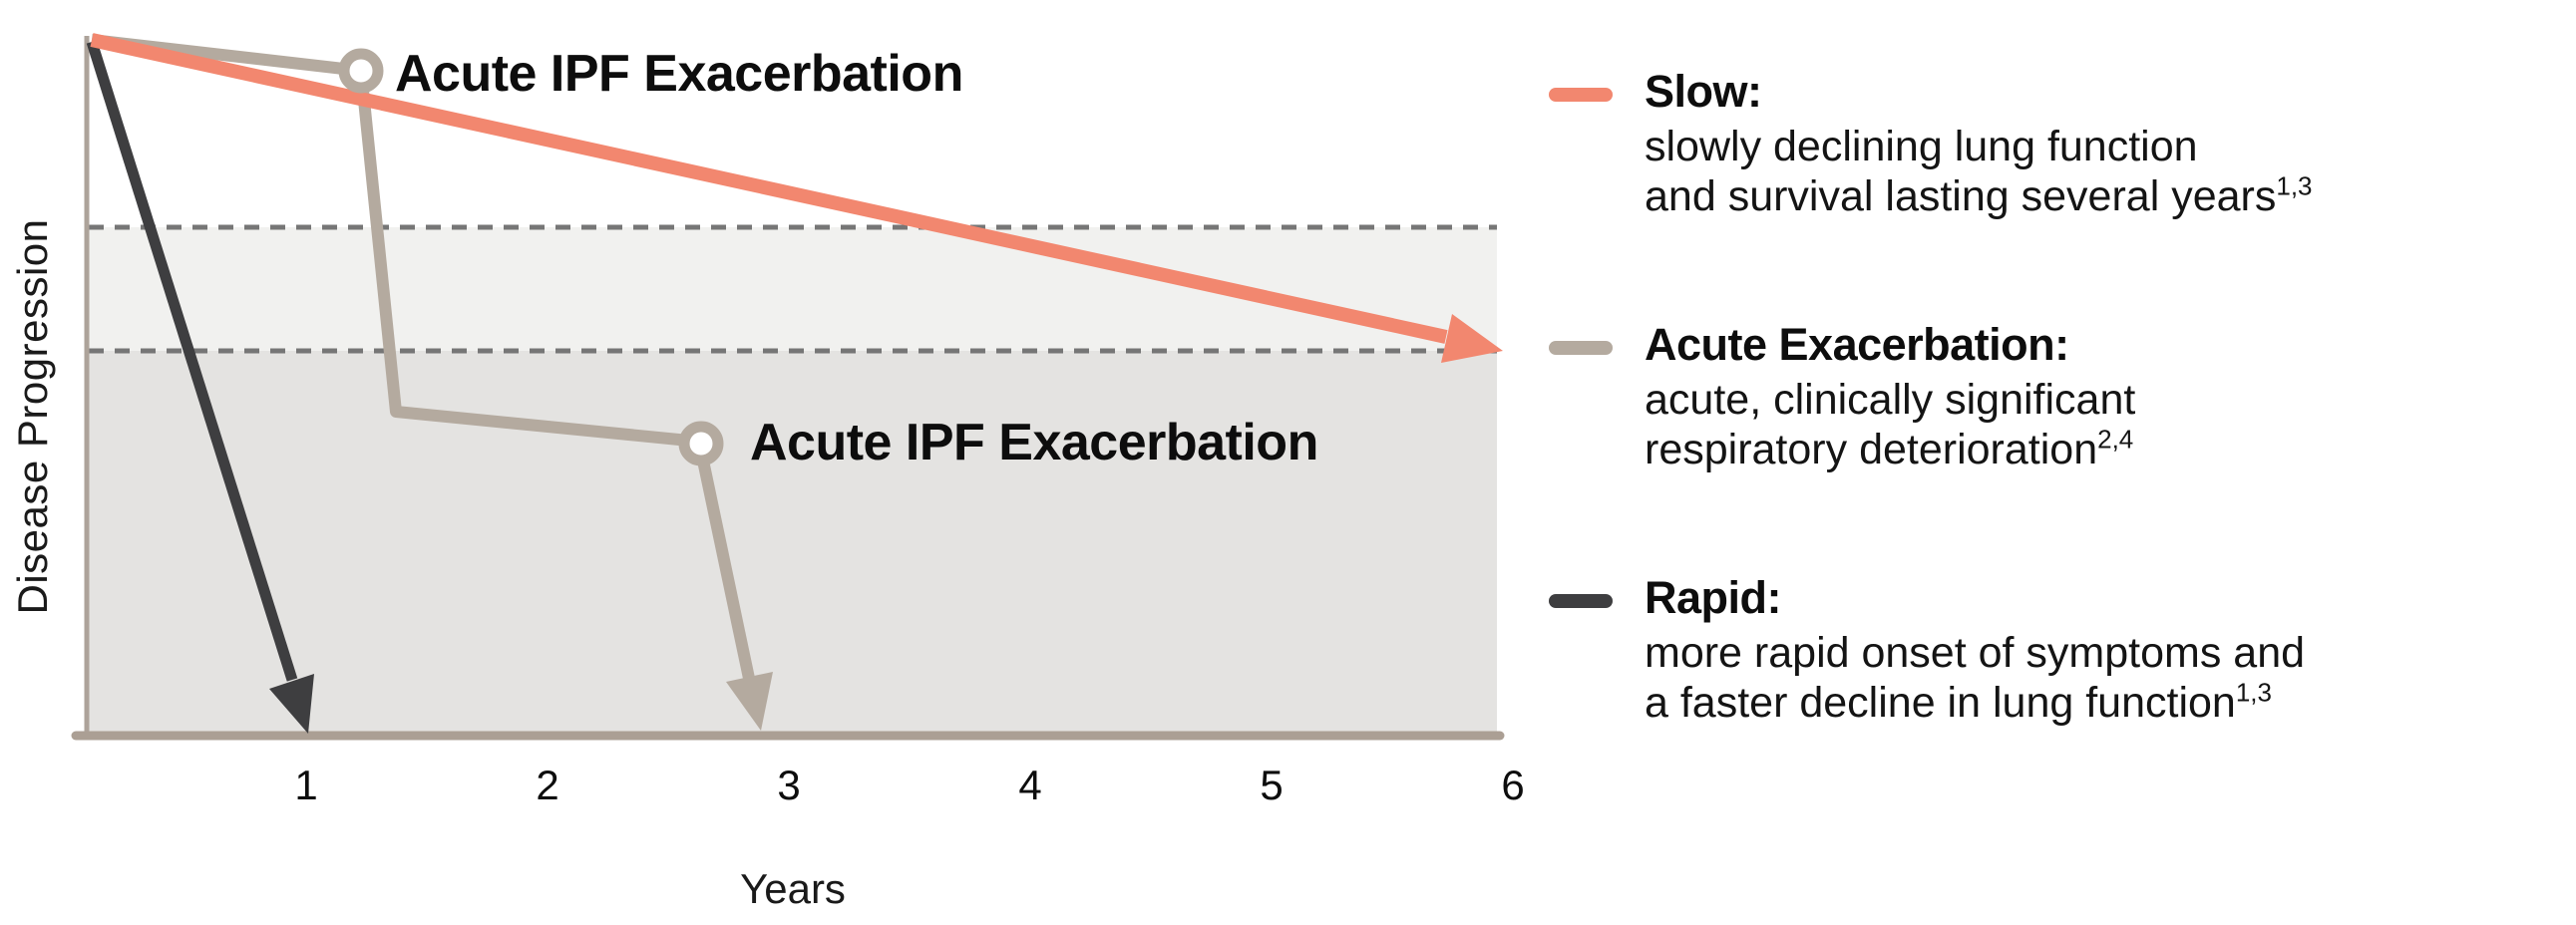  I want to click on y-axis-label: Disease Progression, so click(32, 416).